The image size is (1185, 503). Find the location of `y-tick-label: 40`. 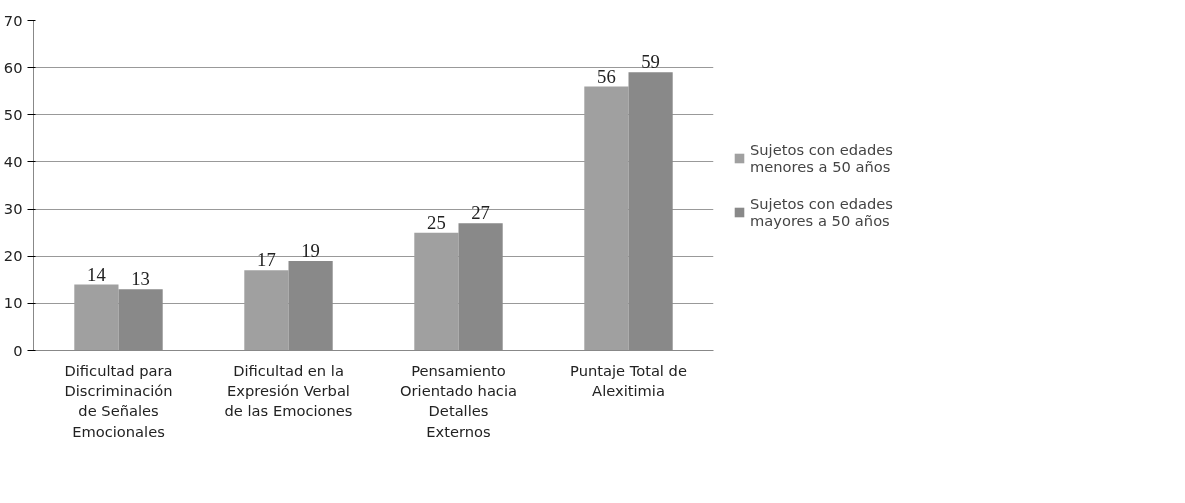

y-tick-label: 40 is located at coordinates (13, 161).